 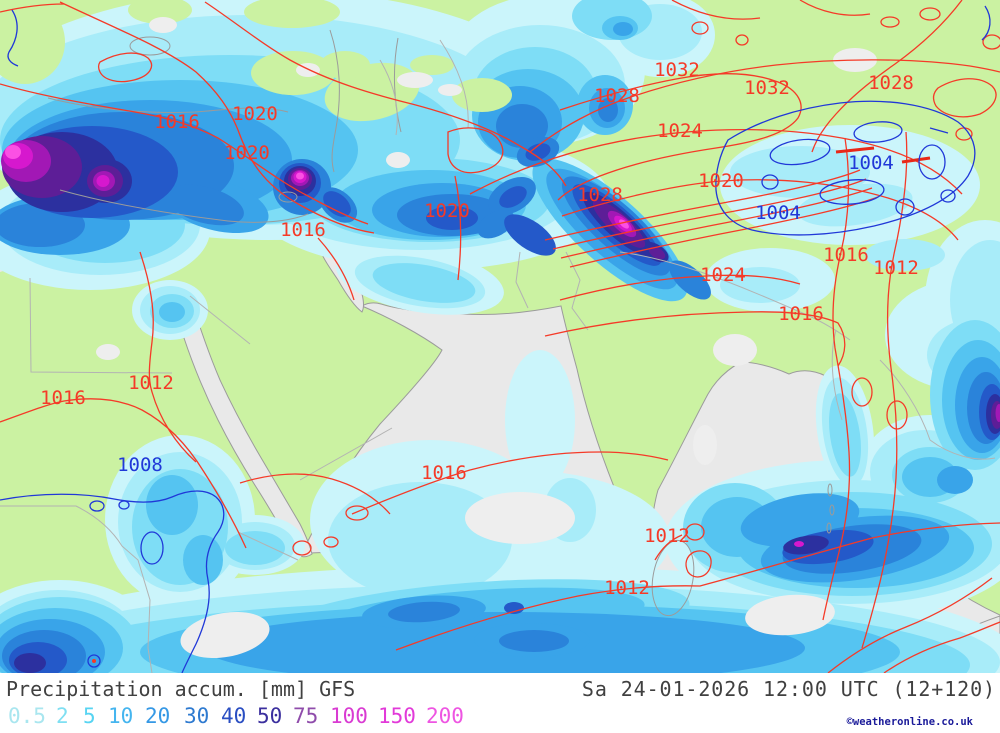 What do you see at coordinates (270, 716) in the screenshot?
I see `scale-value: 50` at bounding box center [270, 716].